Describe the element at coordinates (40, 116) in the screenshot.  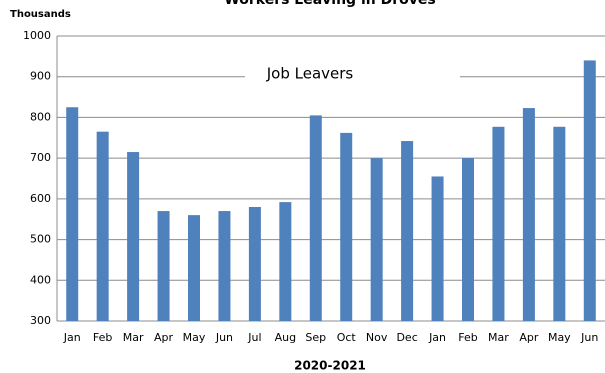
I see `y-tick-label: 800` at that location.